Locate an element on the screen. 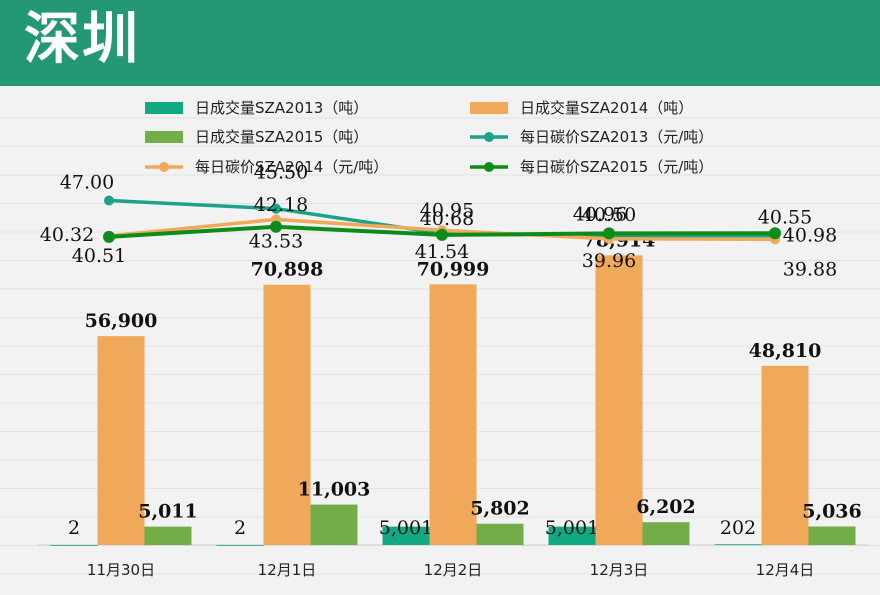  header-bar: 深圳 is located at coordinates (440, 43).